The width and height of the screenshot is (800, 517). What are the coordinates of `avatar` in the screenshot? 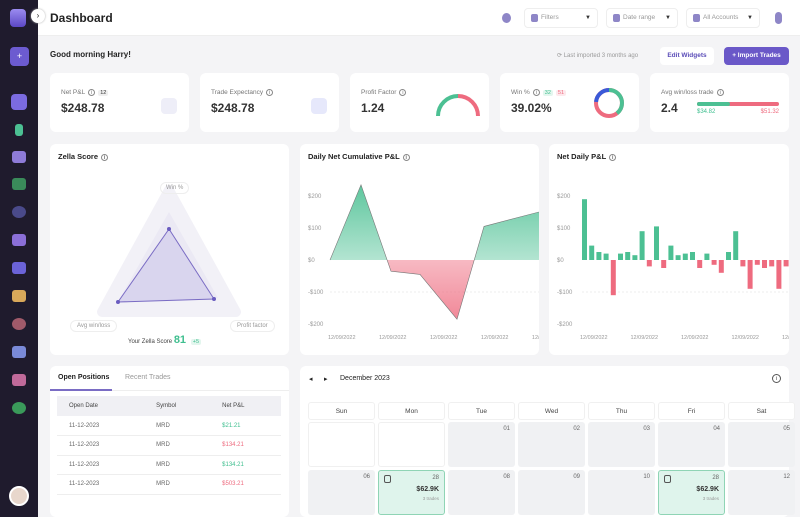 It's located at (19, 496).